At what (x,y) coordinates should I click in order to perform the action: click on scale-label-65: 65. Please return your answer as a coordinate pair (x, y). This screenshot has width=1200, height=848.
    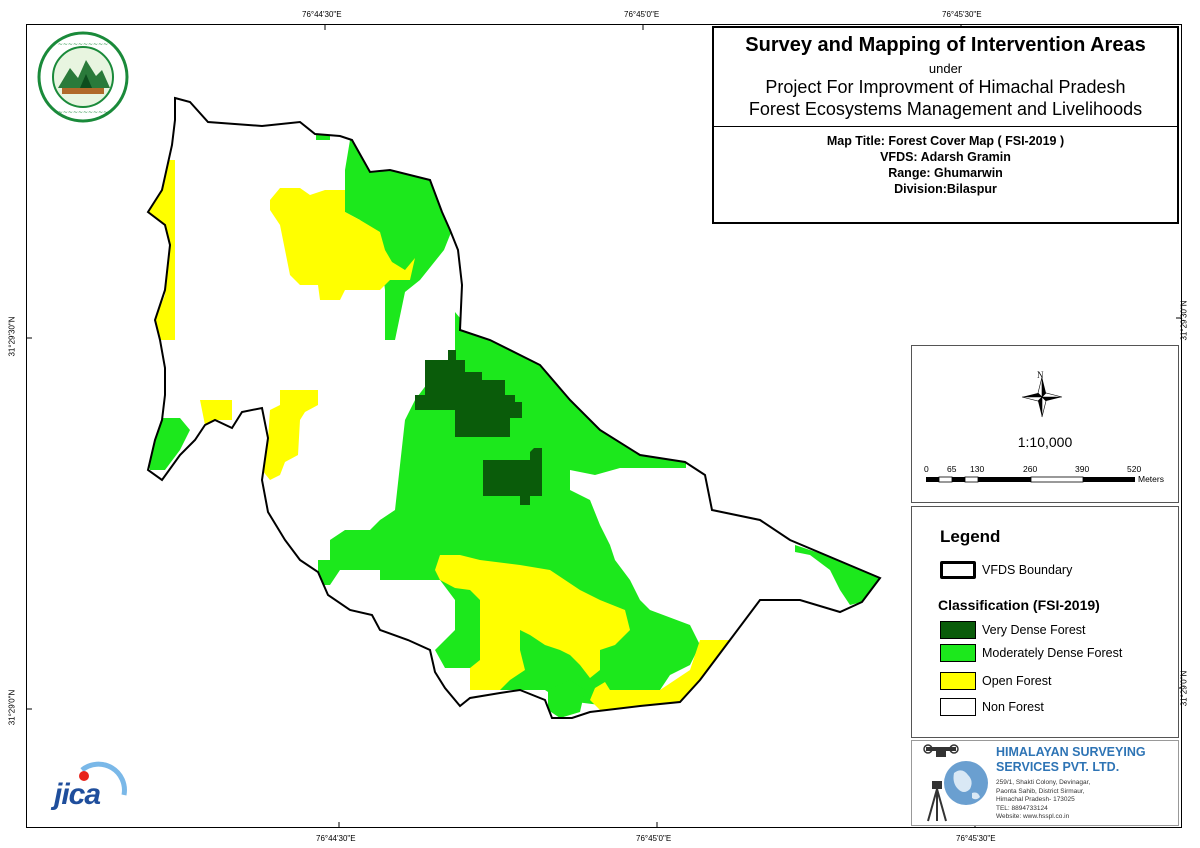
    Looking at the image, I should click on (952, 469).